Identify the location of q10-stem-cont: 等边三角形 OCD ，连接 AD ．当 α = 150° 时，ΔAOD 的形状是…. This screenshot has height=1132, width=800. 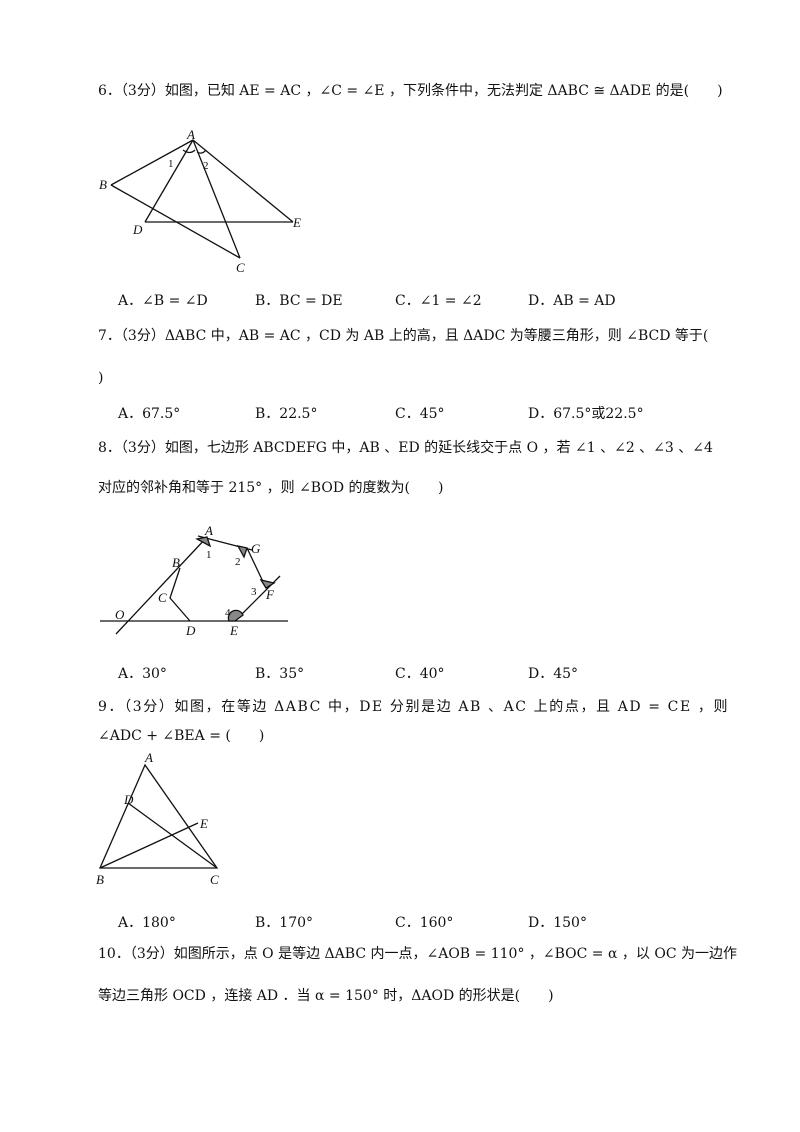
(326, 996).